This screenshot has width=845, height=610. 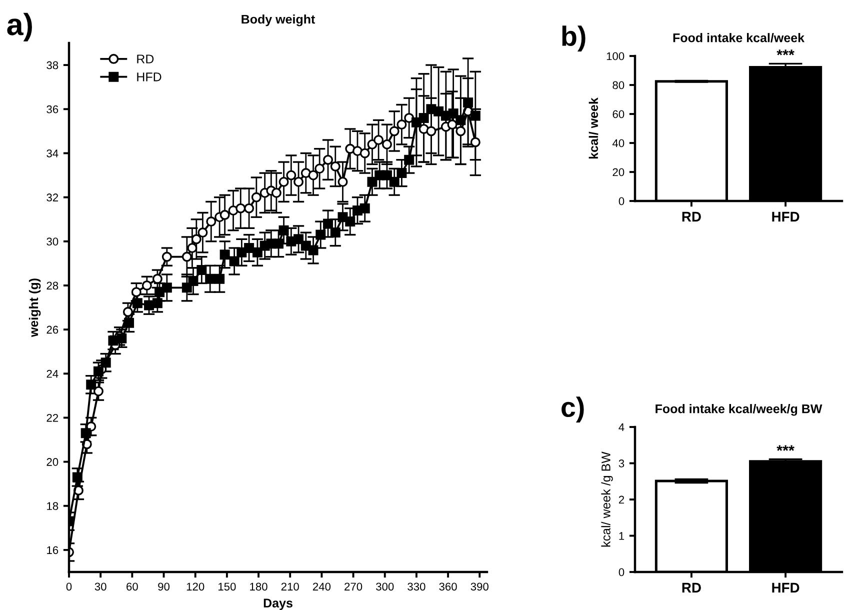 I want to click on y-tick-label: 2, so click(x=621, y=500).